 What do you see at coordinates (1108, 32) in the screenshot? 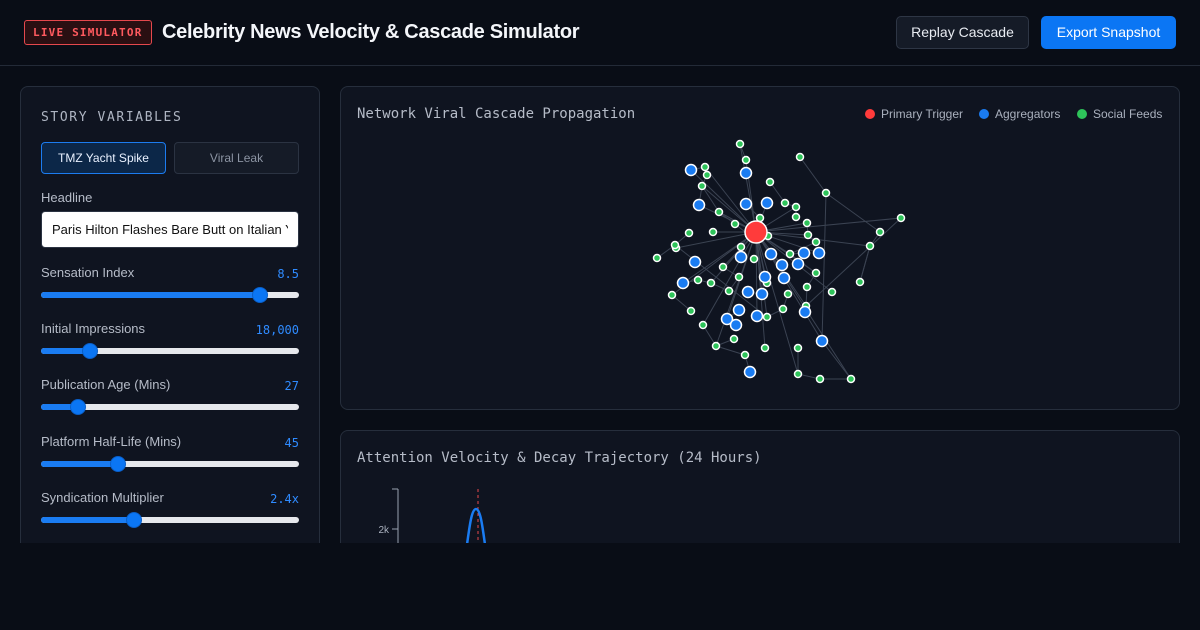
I see `export-snapshot-button: Export Snapshot` at bounding box center [1108, 32].